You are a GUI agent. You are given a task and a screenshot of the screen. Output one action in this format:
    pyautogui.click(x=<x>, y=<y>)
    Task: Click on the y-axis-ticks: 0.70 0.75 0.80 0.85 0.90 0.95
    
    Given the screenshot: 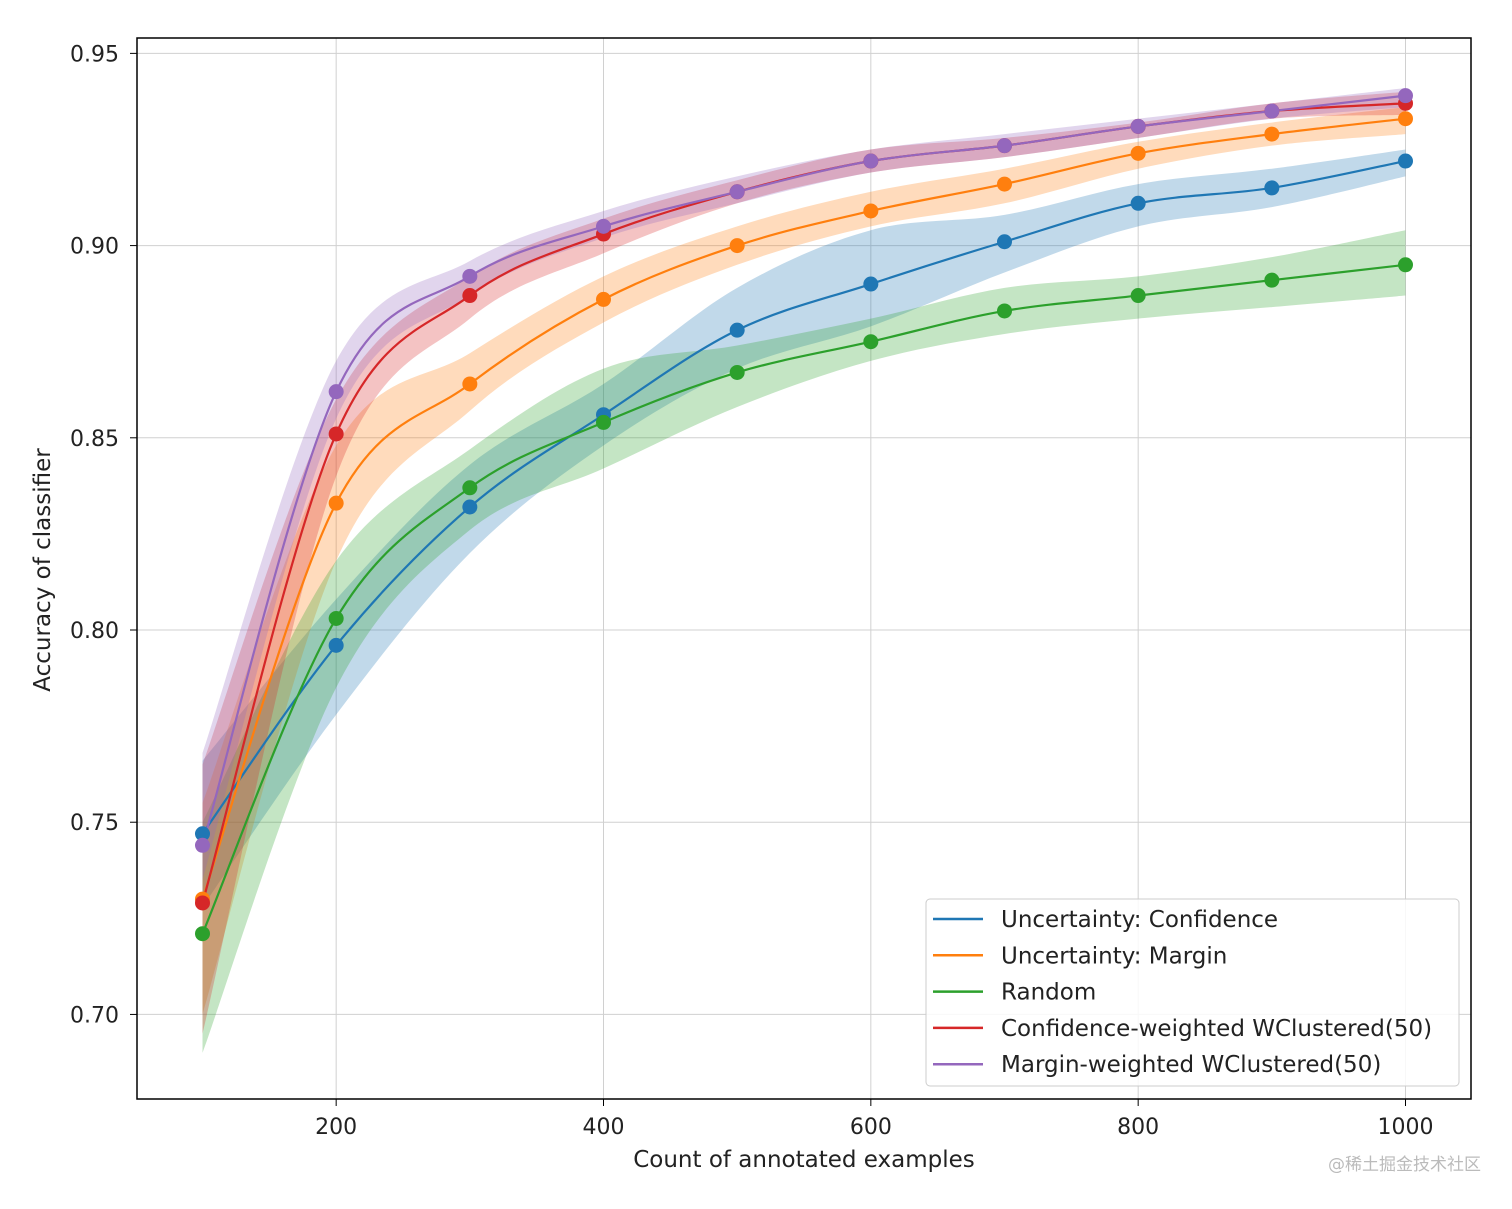 What is the action you would take?
    pyautogui.click(x=103, y=535)
    